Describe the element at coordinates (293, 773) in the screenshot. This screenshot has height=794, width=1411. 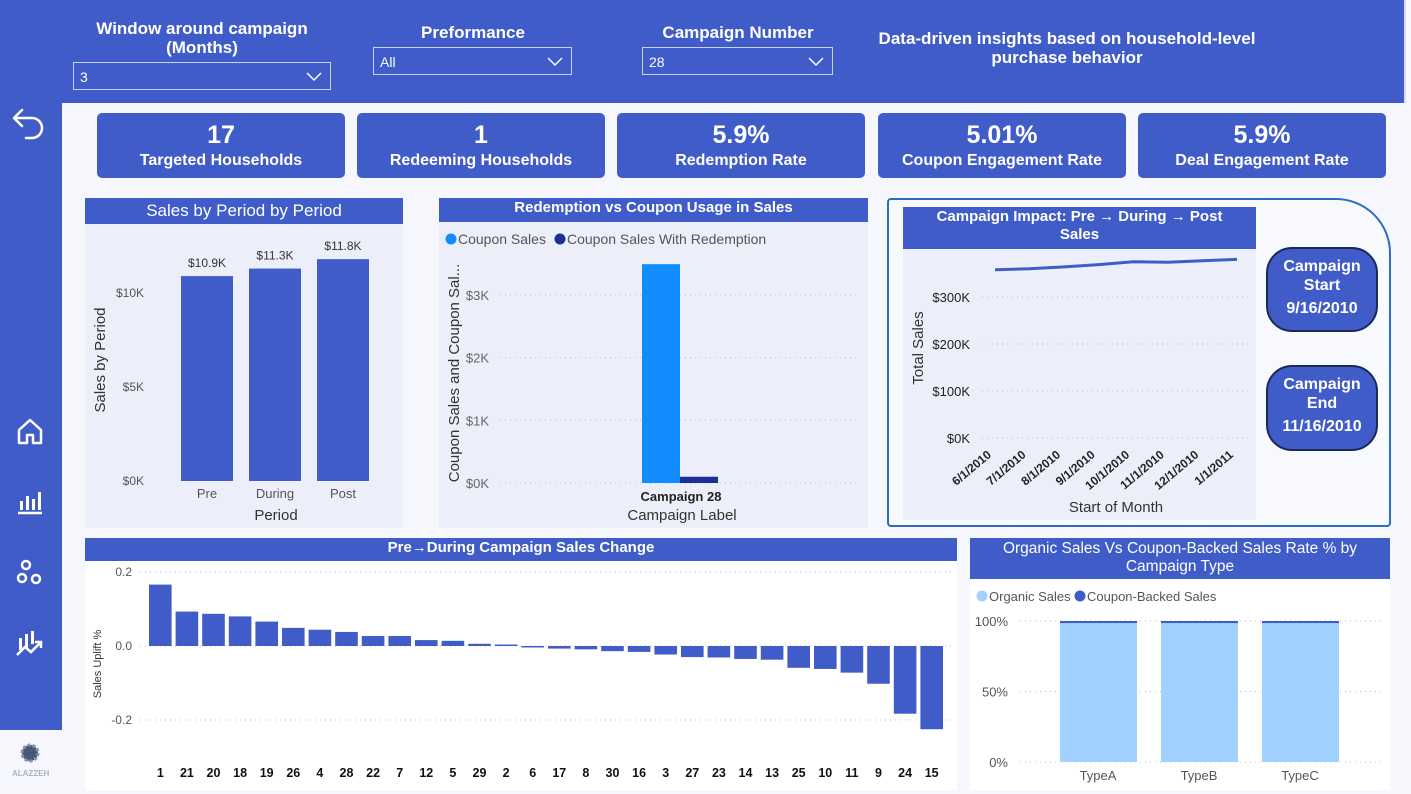
I see `x-tick-label: 26` at that location.